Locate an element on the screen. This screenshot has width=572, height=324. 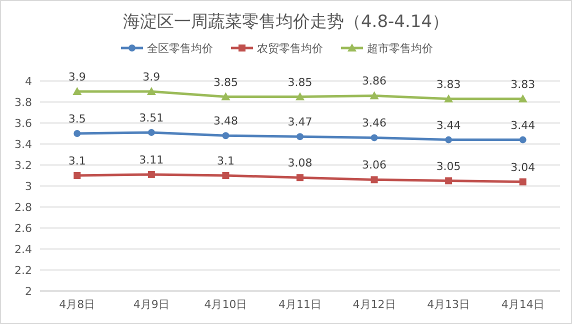
x-tick-label: 4月14日 is located at coordinates (522, 304).